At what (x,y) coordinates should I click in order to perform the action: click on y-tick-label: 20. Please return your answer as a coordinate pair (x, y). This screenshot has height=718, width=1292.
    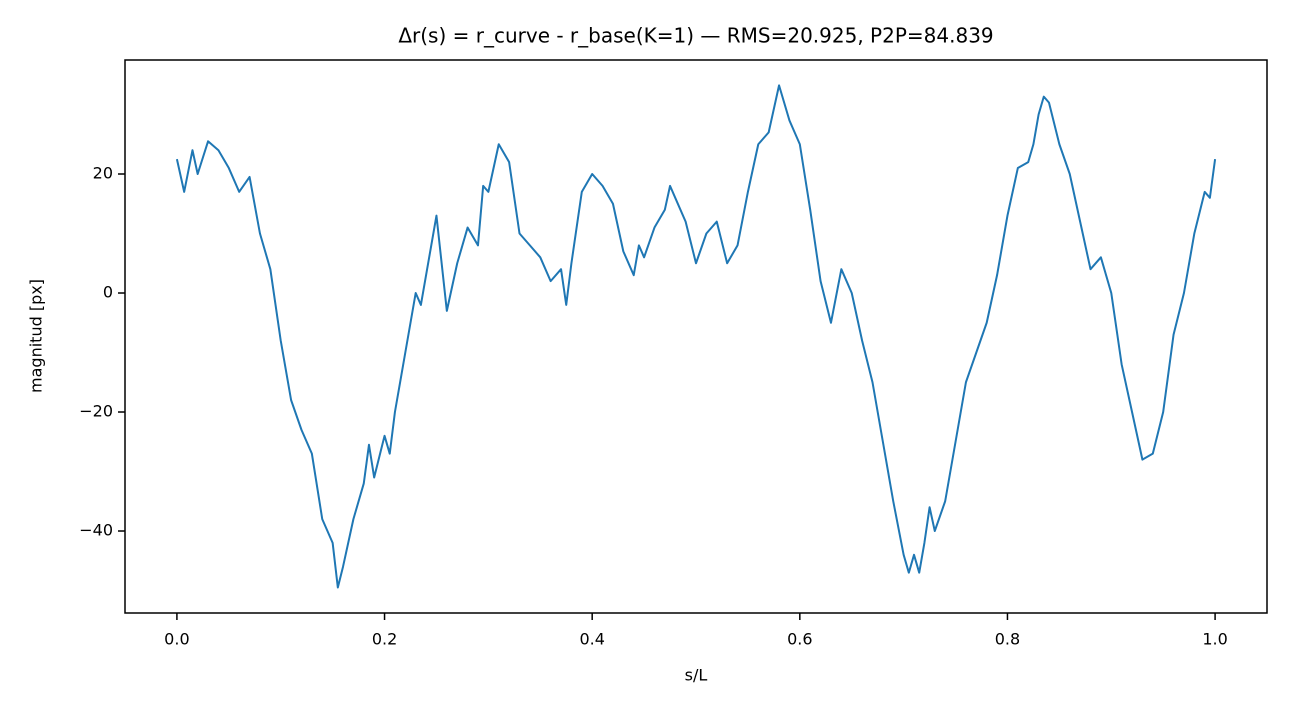
    Looking at the image, I should click on (103, 173).